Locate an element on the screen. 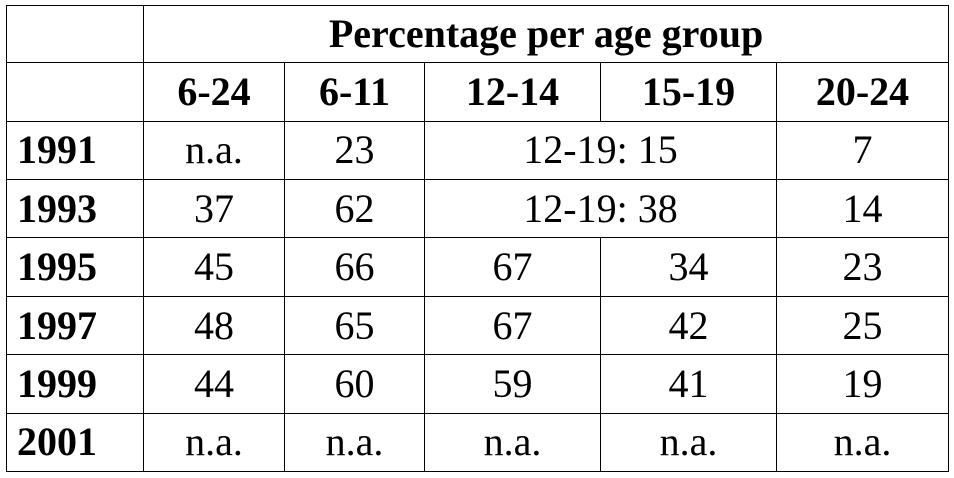  group-header: Percentage per age group is located at coordinates (546, 34).